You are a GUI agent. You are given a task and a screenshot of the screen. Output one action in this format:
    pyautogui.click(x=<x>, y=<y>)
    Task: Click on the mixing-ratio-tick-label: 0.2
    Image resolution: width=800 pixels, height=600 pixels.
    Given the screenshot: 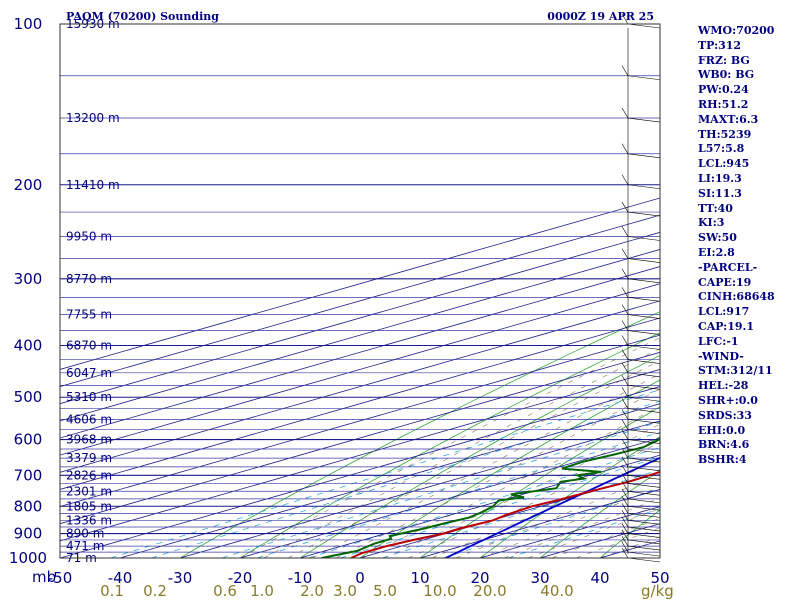 What is the action you would take?
    pyautogui.click(x=155, y=591)
    